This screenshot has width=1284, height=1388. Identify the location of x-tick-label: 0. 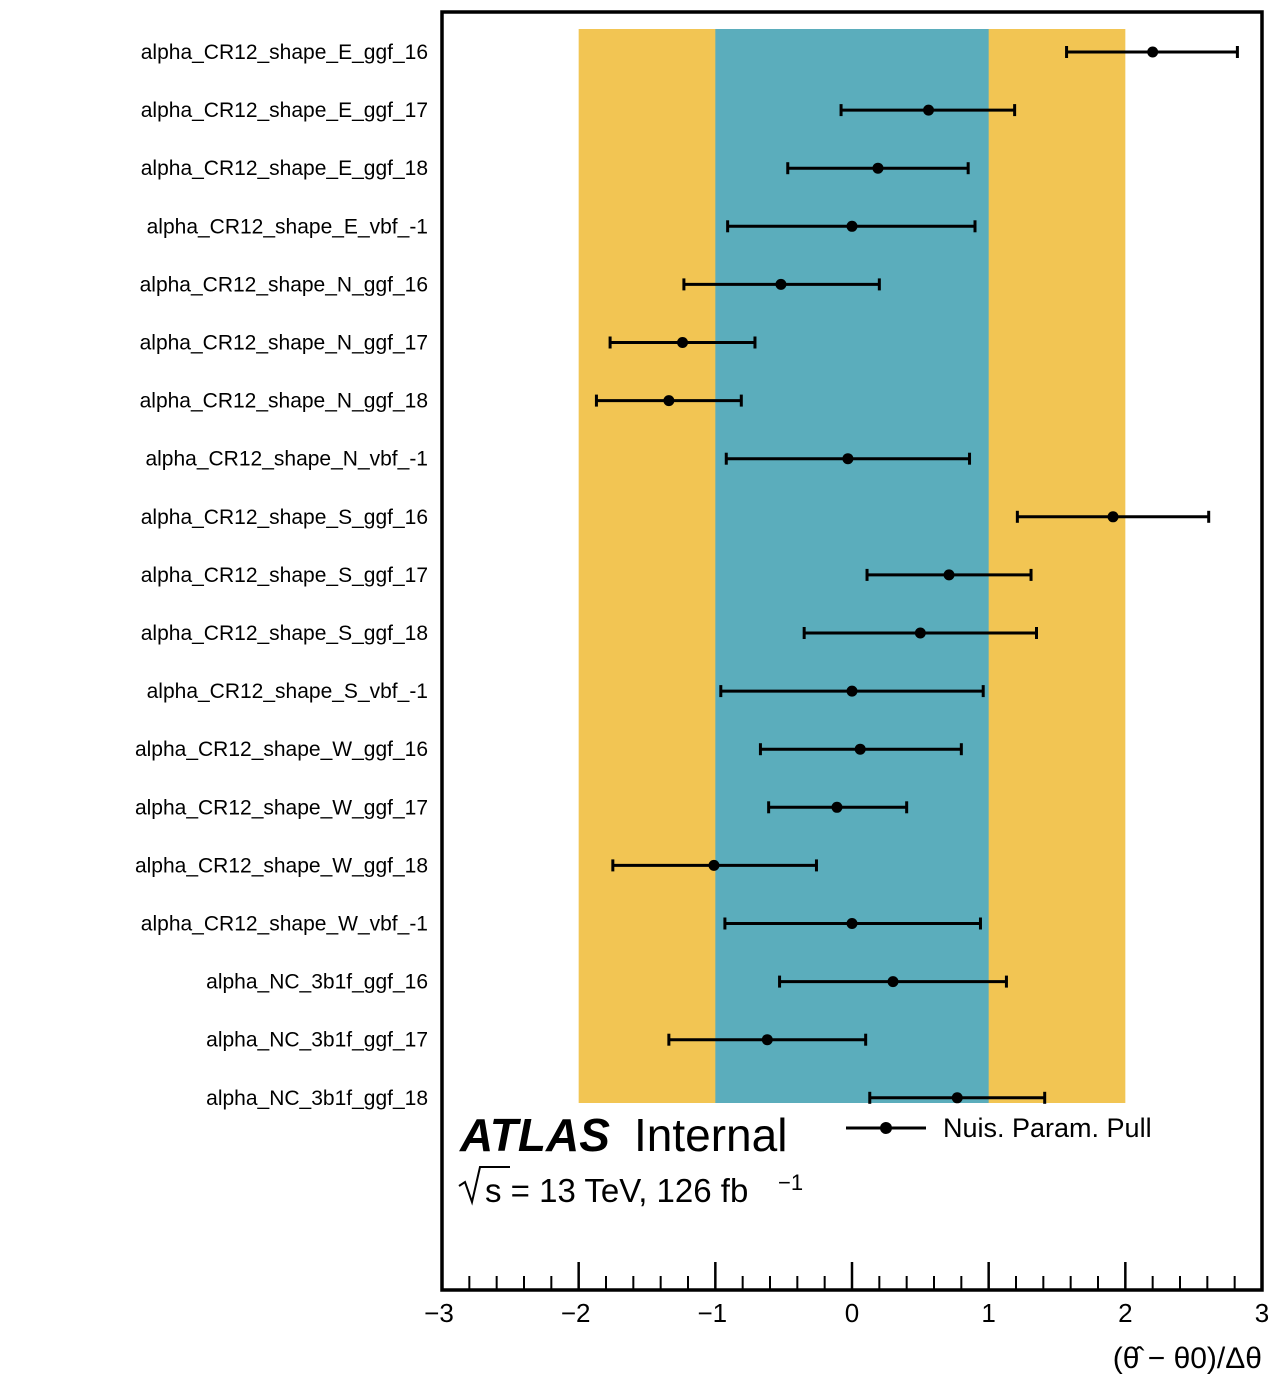
(852, 1313).